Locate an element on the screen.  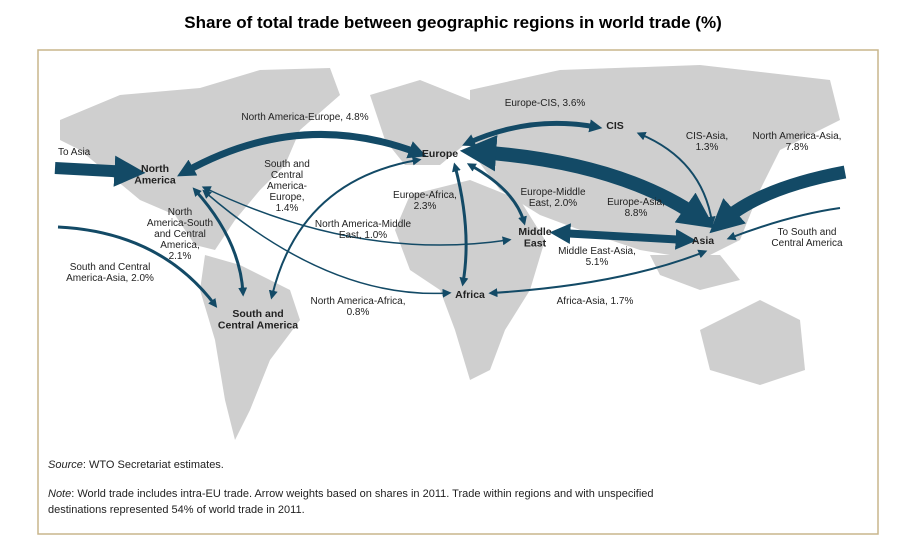
flow-label: Central is located at coordinates (287, 175).